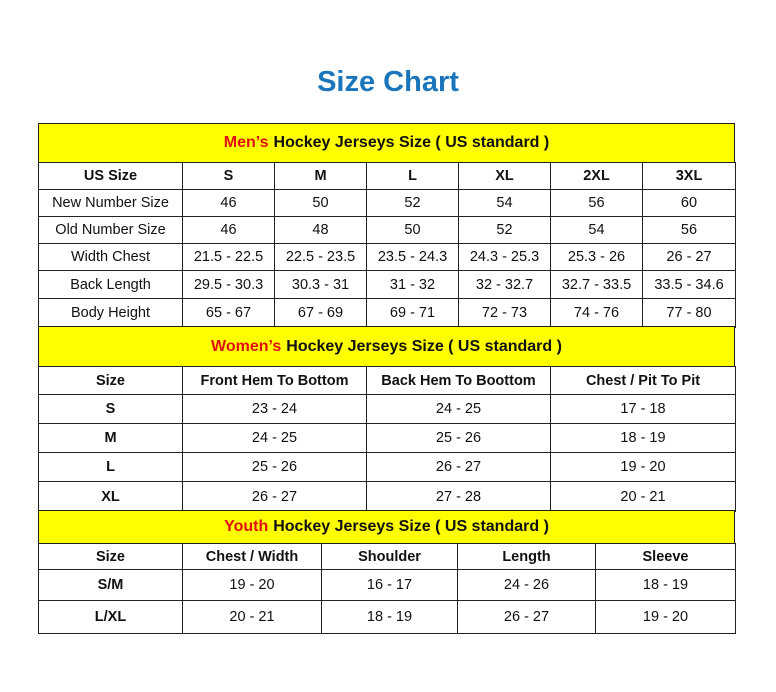 The image size is (776, 692). Describe the element at coordinates (320, 284) in the screenshot. I see `table-cell: 30.3 - 31` at that location.